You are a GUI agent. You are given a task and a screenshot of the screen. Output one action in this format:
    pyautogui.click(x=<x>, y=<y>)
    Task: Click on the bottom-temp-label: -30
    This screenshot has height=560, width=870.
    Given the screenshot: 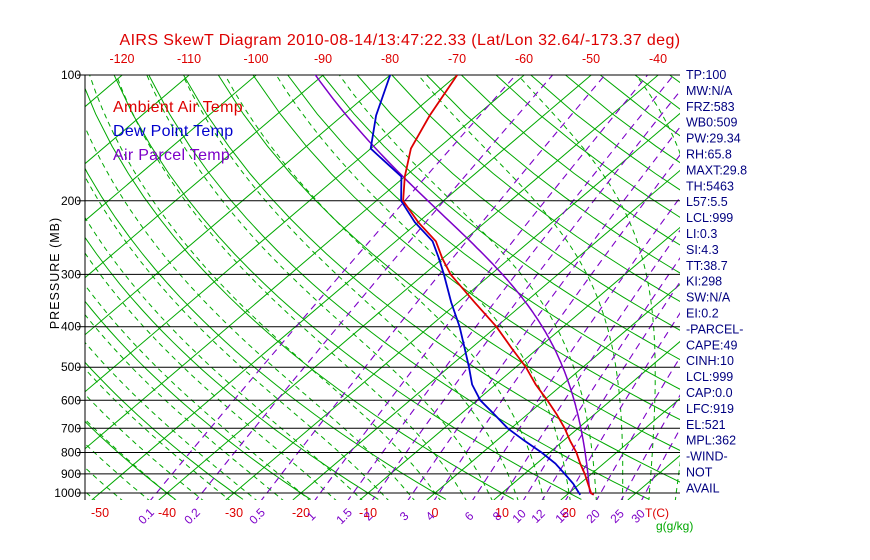 What is the action you would take?
    pyautogui.click(x=234, y=513)
    